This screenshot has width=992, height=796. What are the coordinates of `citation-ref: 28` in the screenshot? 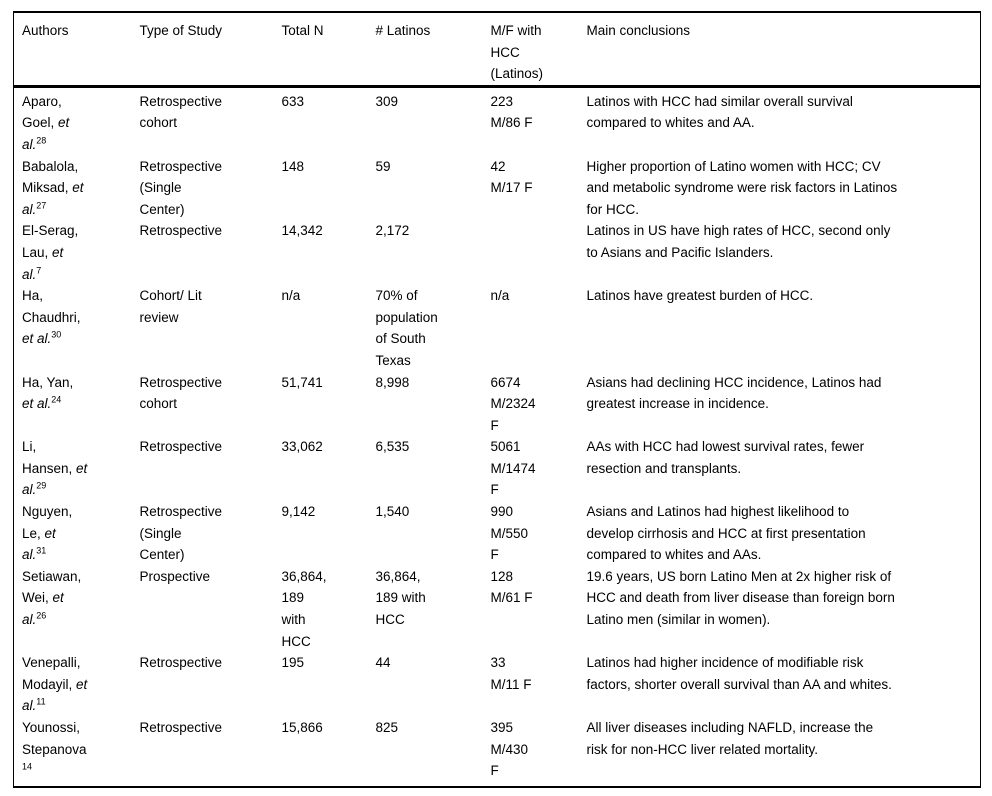 It's located at (41, 140).